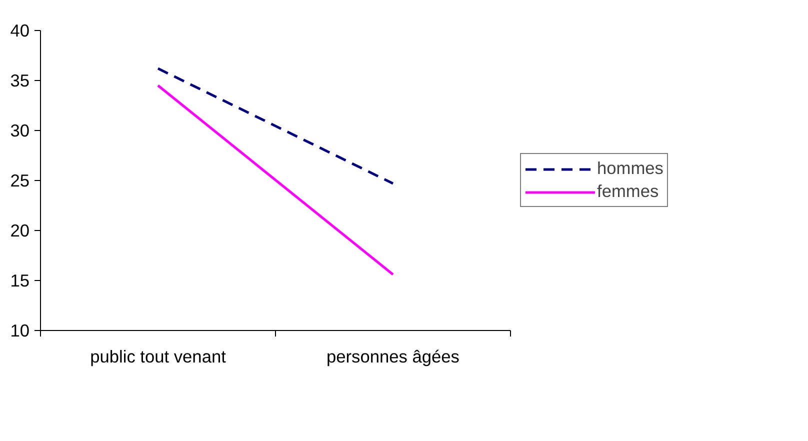  I want to click on y-tick-label: 40, so click(20, 30).